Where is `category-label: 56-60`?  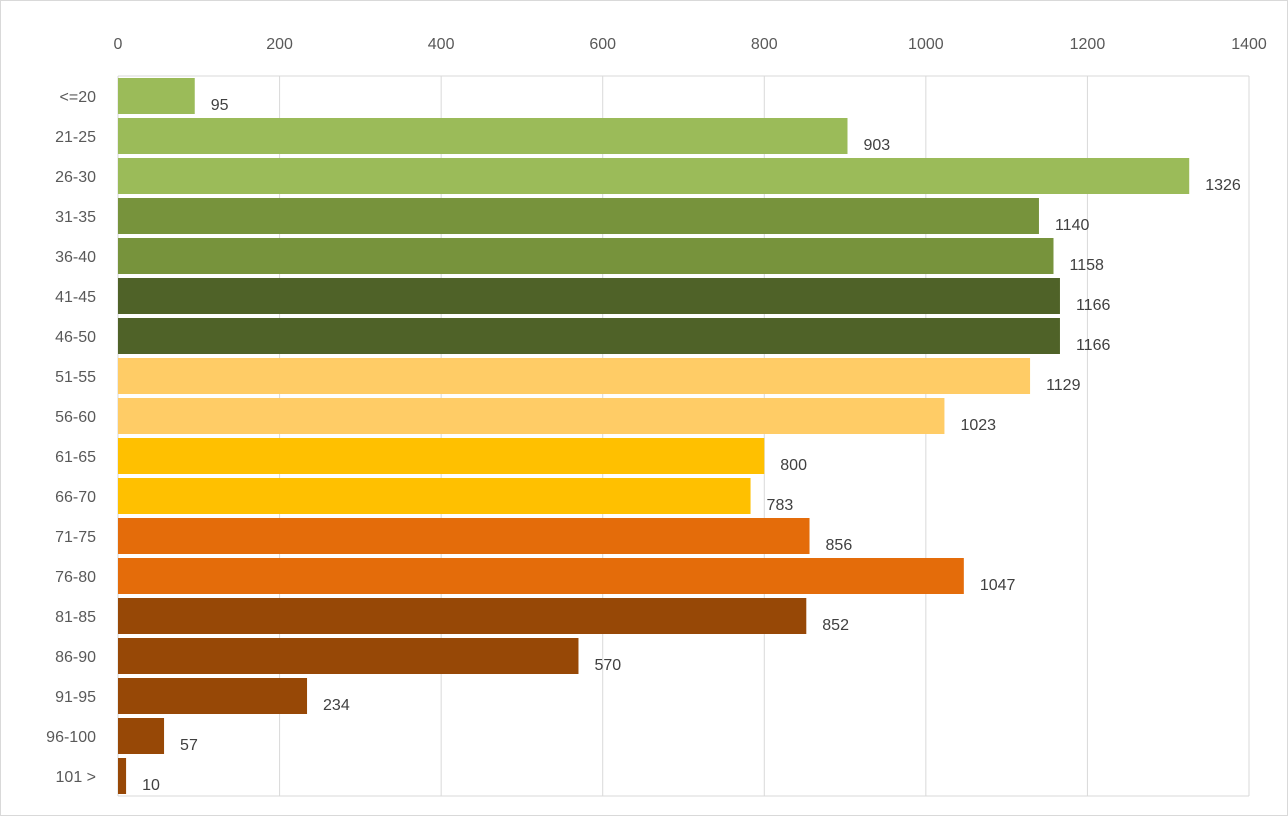
category-label: 56-60 is located at coordinates (75, 417).